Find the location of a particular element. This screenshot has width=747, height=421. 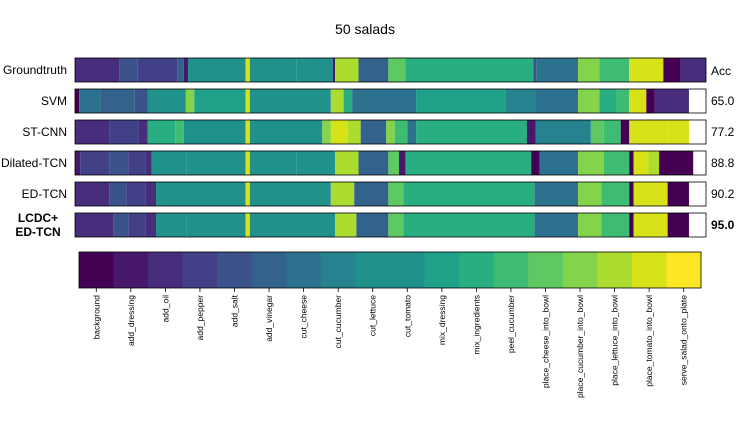

row-accuracy: 90.2 is located at coordinates (723, 194).